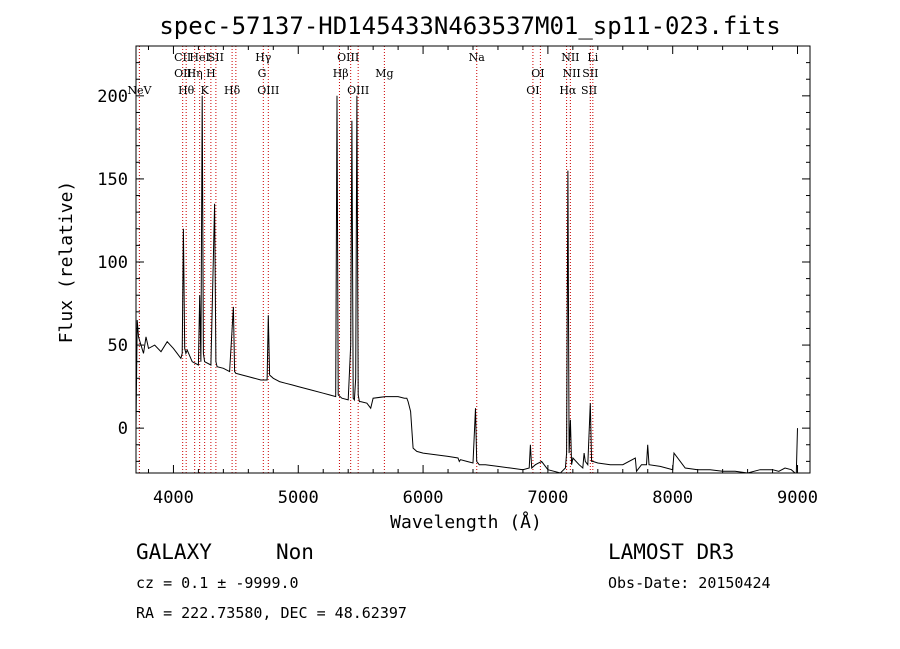 The height and width of the screenshot is (649, 900). Describe the element at coordinates (183, 73) in the screenshot. I see `spectral-line-label: OII` at that location.